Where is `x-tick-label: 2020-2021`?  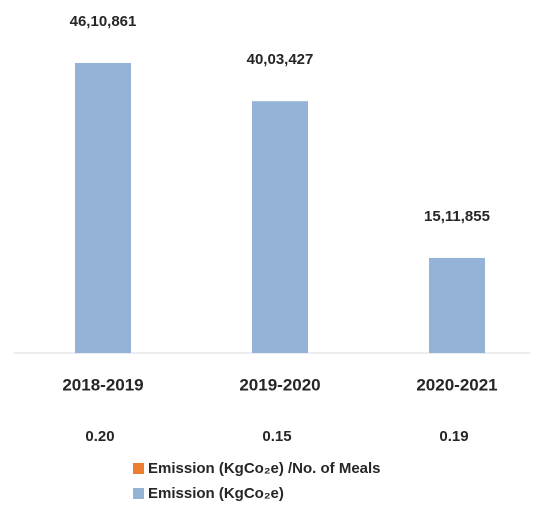 x-tick-label: 2020-2021 is located at coordinates (456, 384).